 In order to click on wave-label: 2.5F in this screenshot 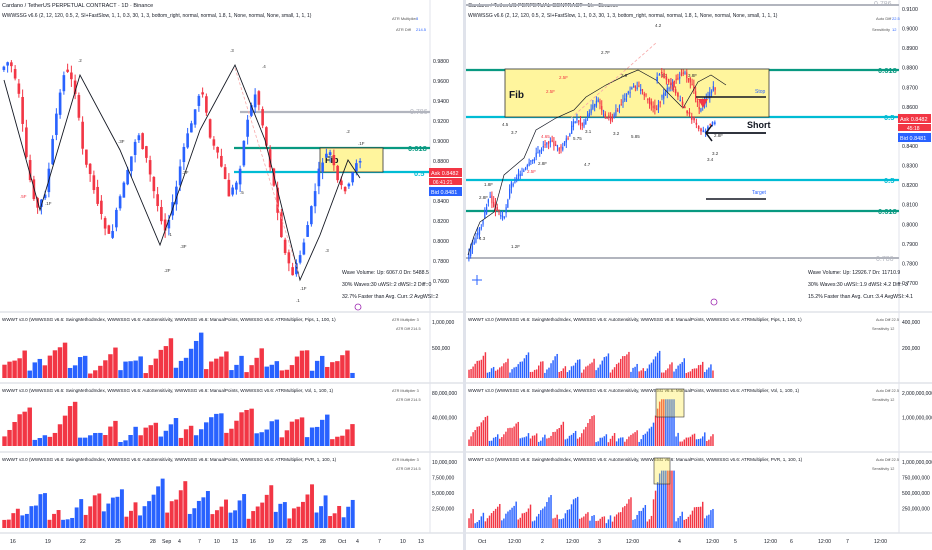, I will do `click(563, 77)`.